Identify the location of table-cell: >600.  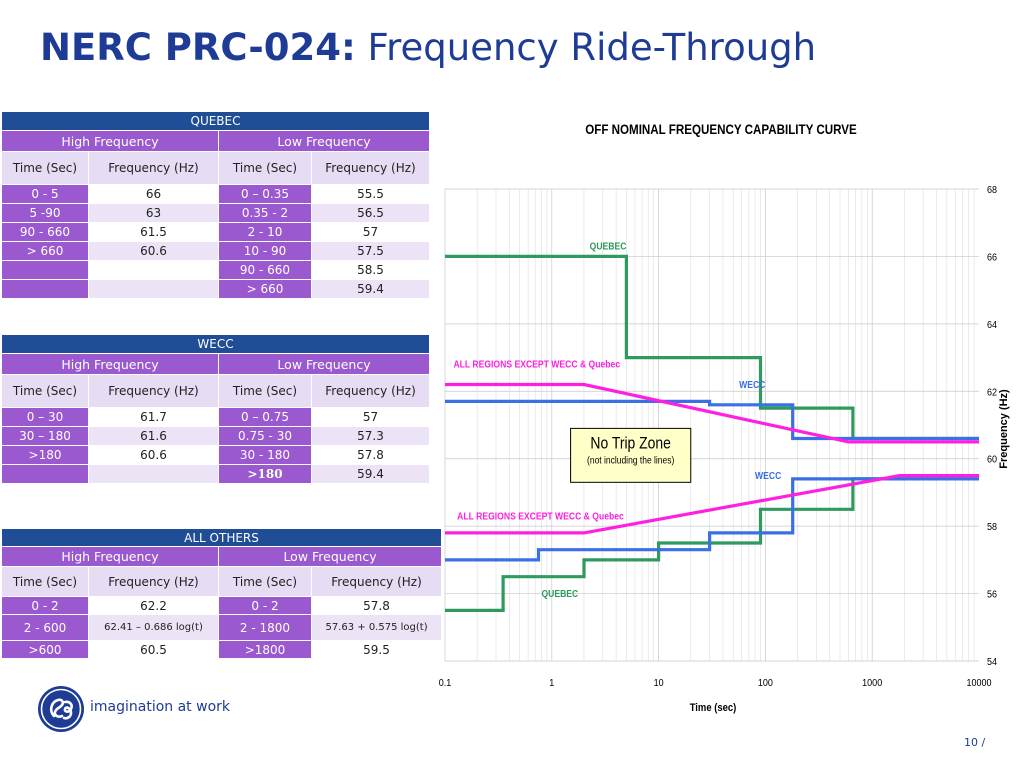
(45, 649).